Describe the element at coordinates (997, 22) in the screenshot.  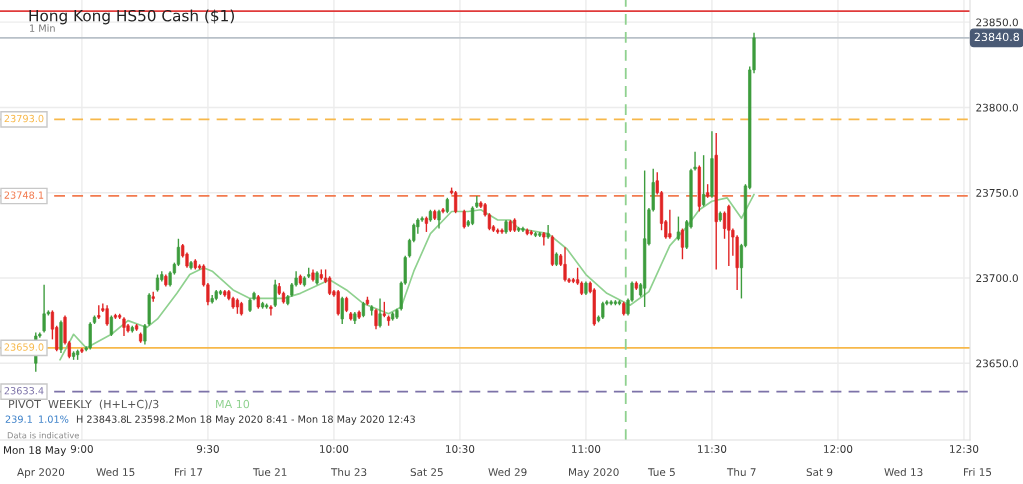
I see `y-tick-label: 23850.0` at that location.